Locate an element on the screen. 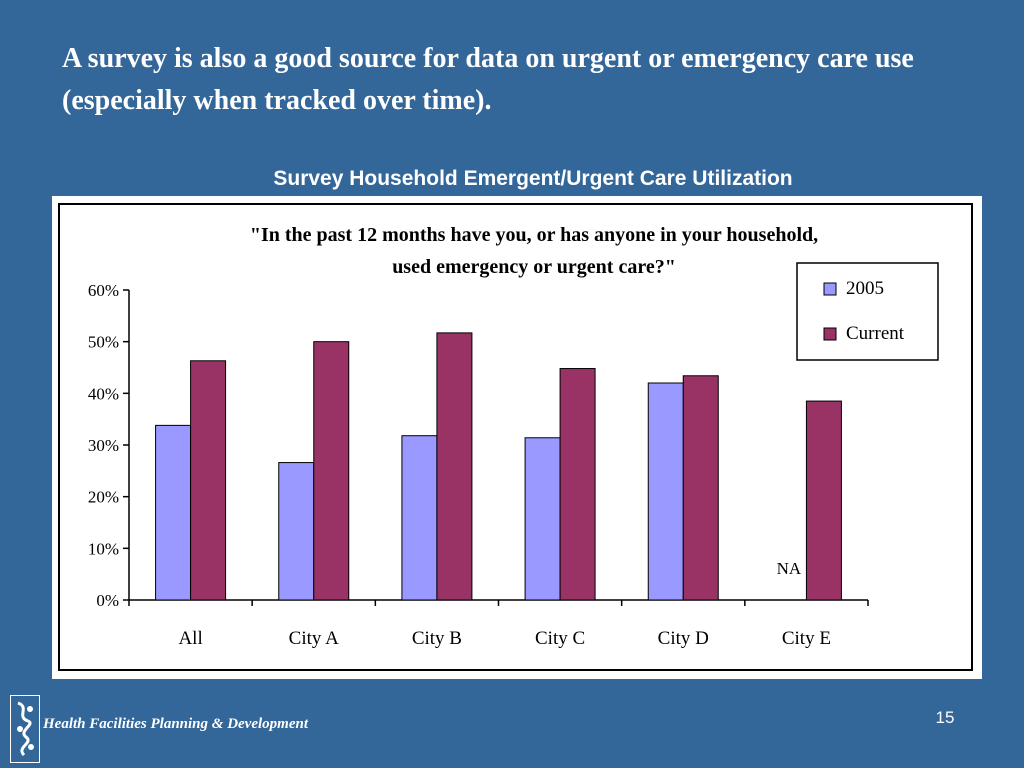  legend: 2005 Current is located at coordinates (867, 311).